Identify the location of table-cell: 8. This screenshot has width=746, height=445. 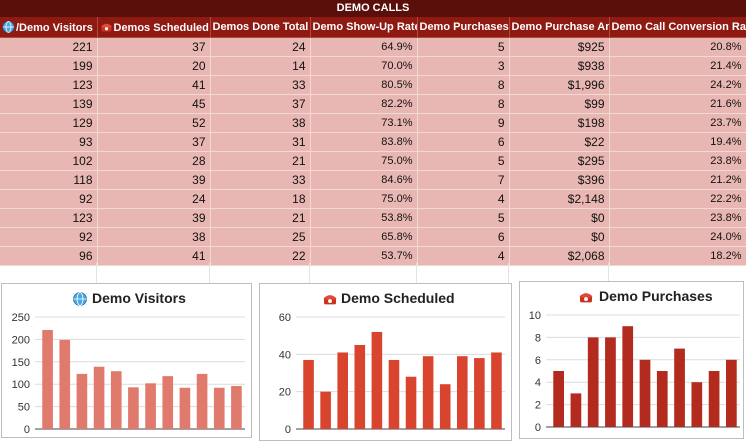
(463, 85).